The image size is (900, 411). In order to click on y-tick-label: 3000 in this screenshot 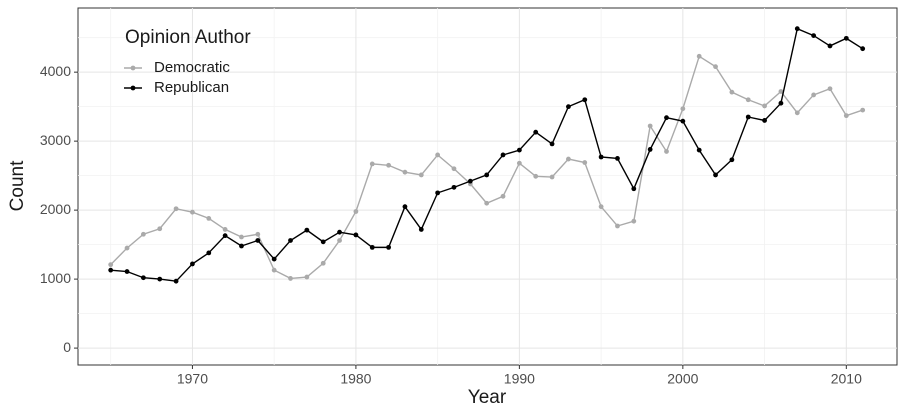, I will do `click(55, 140)`.